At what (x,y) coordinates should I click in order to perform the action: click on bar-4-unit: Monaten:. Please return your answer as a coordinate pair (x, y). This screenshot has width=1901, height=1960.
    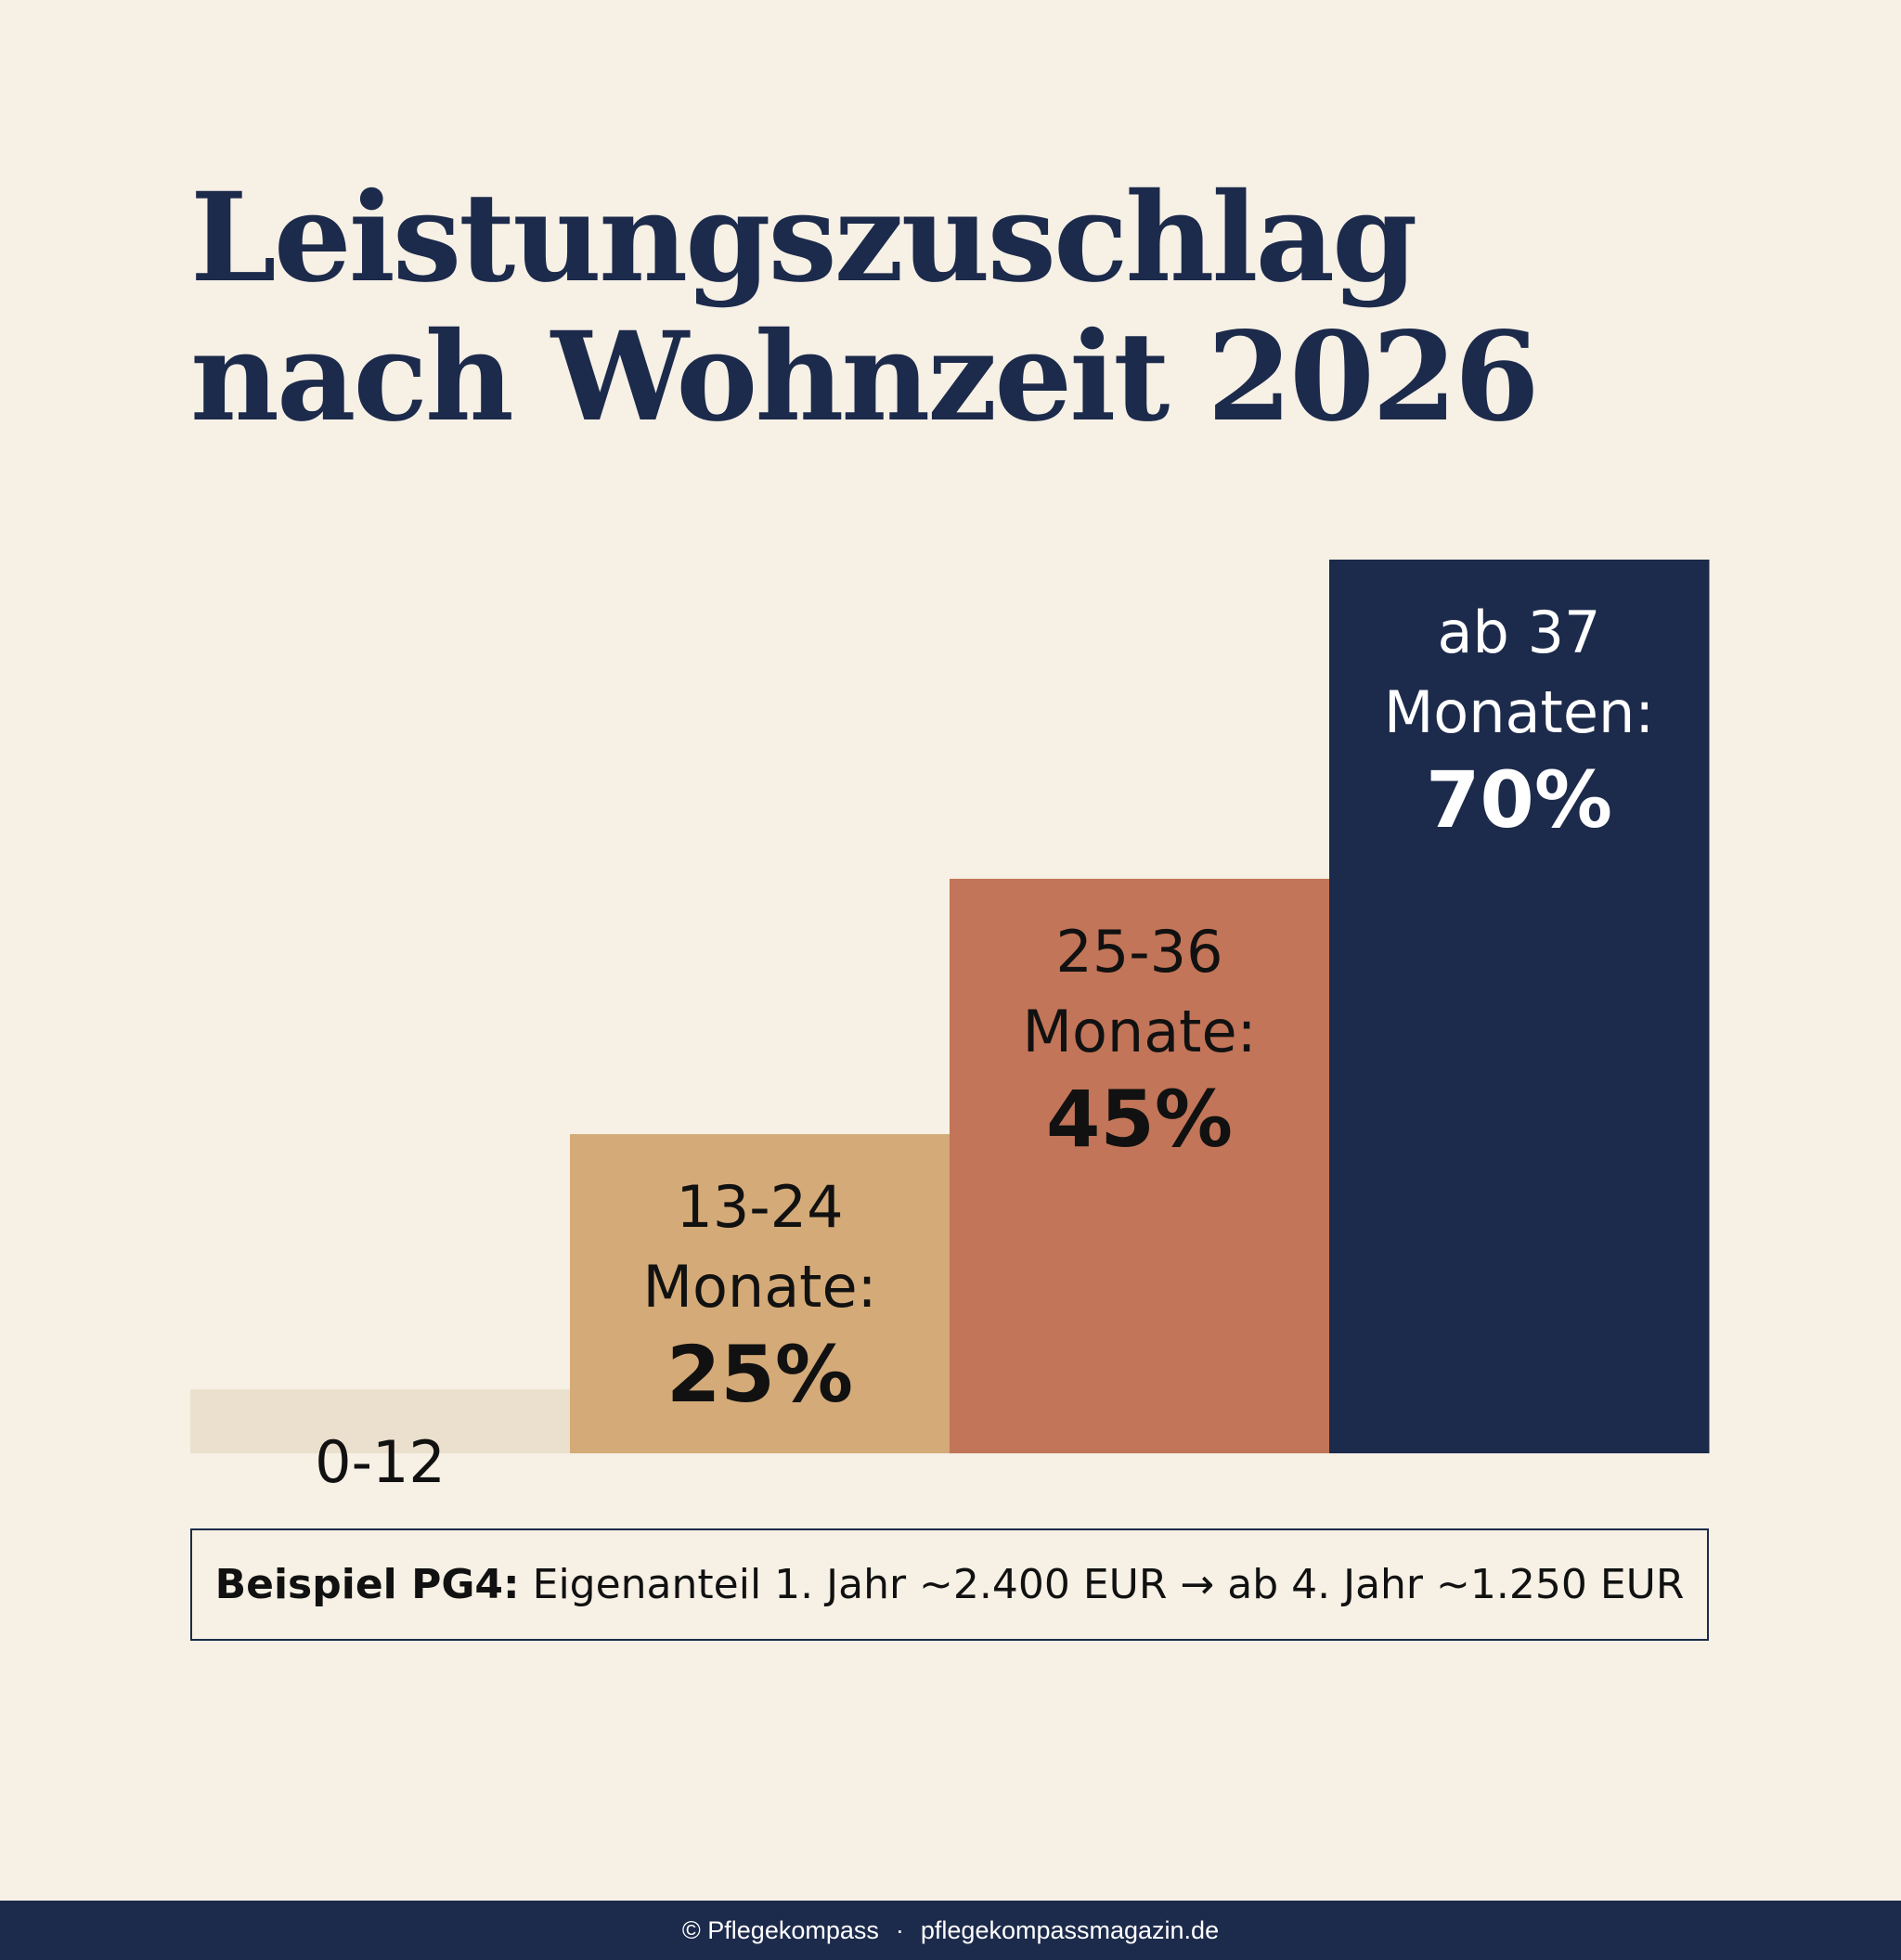
    Looking at the image, I should click on (1519, 712).